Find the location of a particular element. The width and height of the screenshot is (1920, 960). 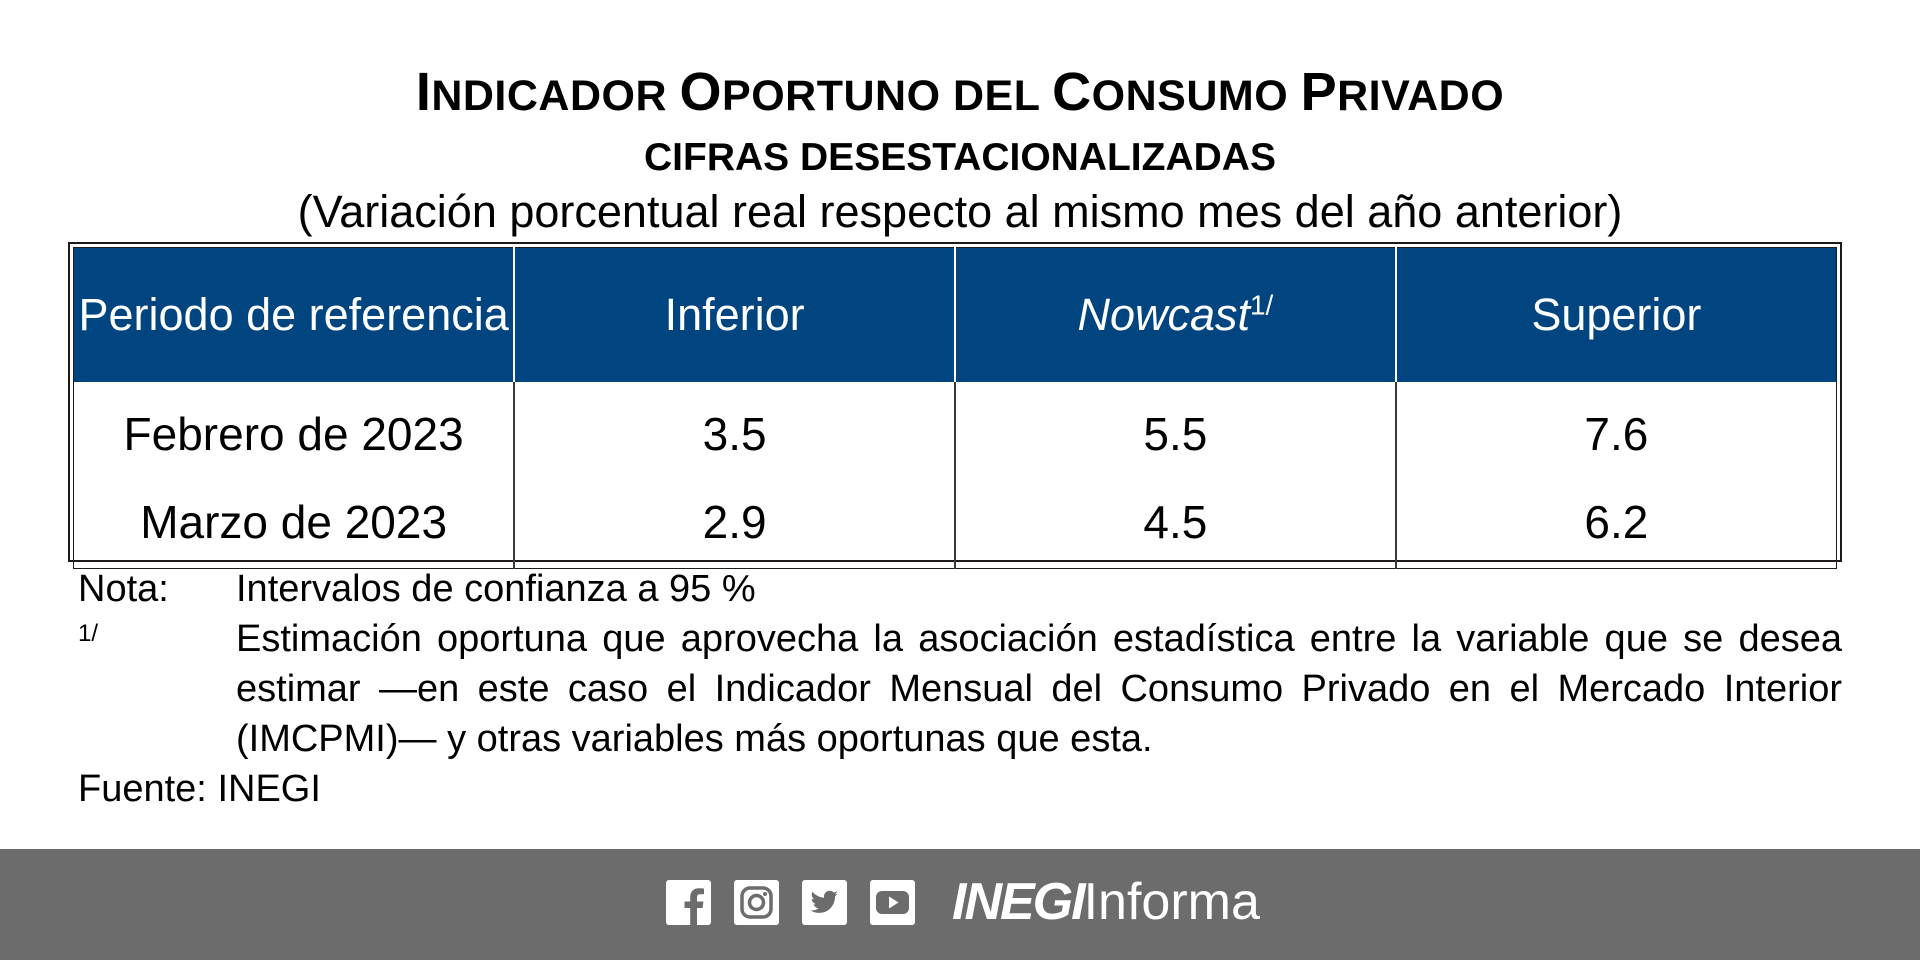

column-header-nowcast: Nowcast1/ is located at coordinates (1176, 314).